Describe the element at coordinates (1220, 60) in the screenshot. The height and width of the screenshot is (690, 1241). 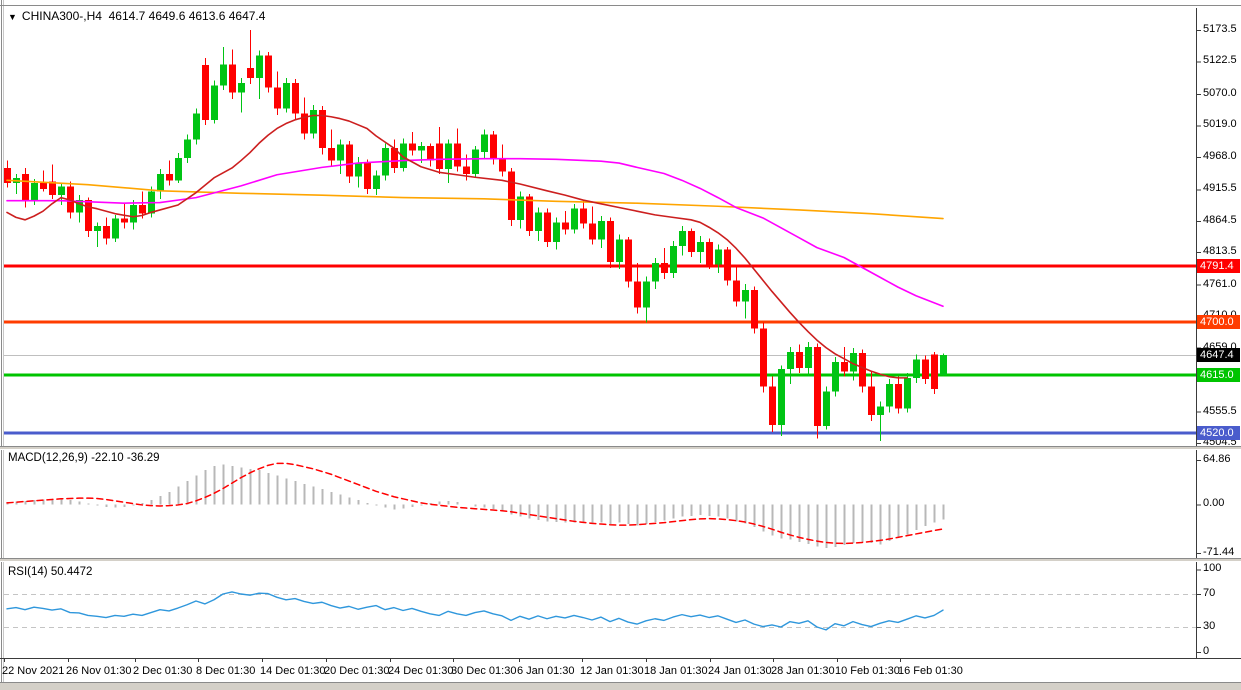
I see `price-axis-label: 5122.5` at that location.